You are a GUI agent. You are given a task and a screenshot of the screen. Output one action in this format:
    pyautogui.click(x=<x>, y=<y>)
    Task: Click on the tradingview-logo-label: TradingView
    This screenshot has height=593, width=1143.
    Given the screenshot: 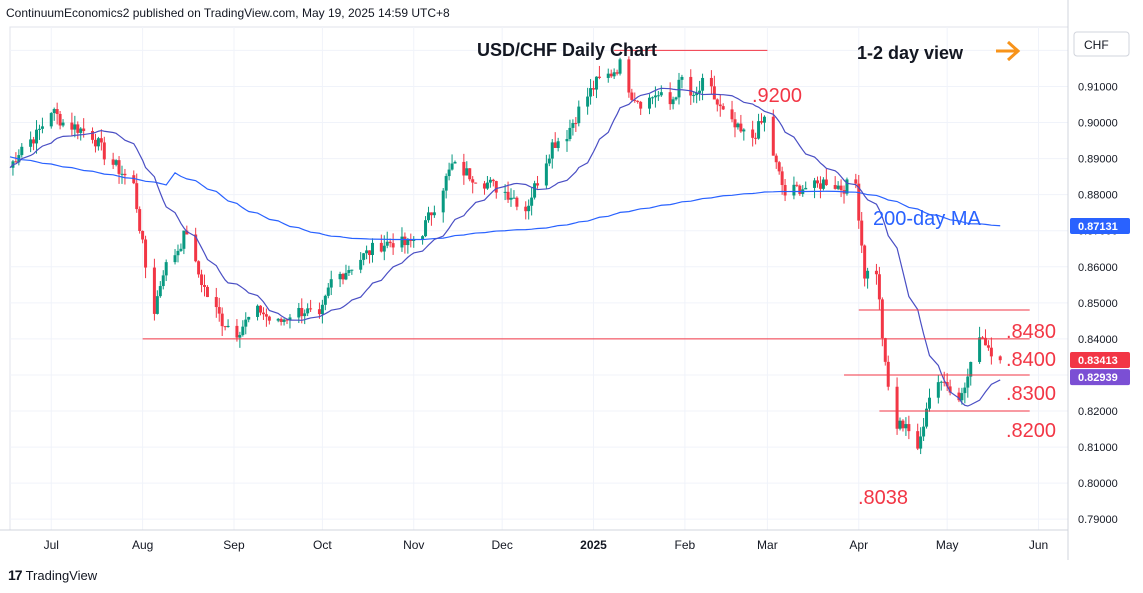 What is the action you would take?
    pyautogui.click(x=61, y=575)
    